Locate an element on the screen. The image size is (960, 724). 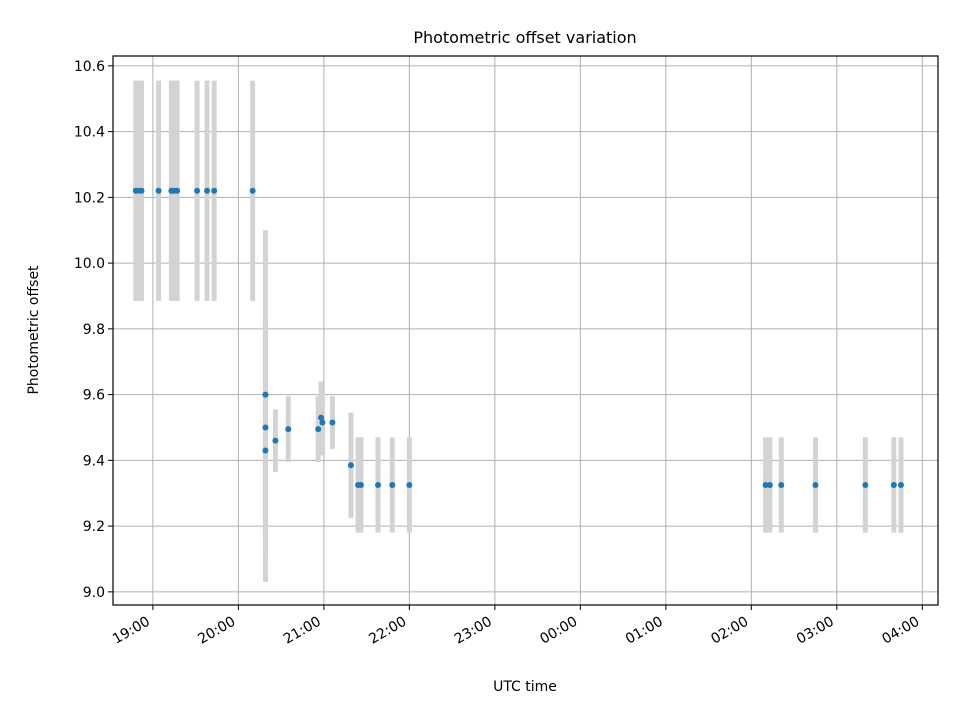
y-tick-label: 10.0 is located at coordinates (89, 264).